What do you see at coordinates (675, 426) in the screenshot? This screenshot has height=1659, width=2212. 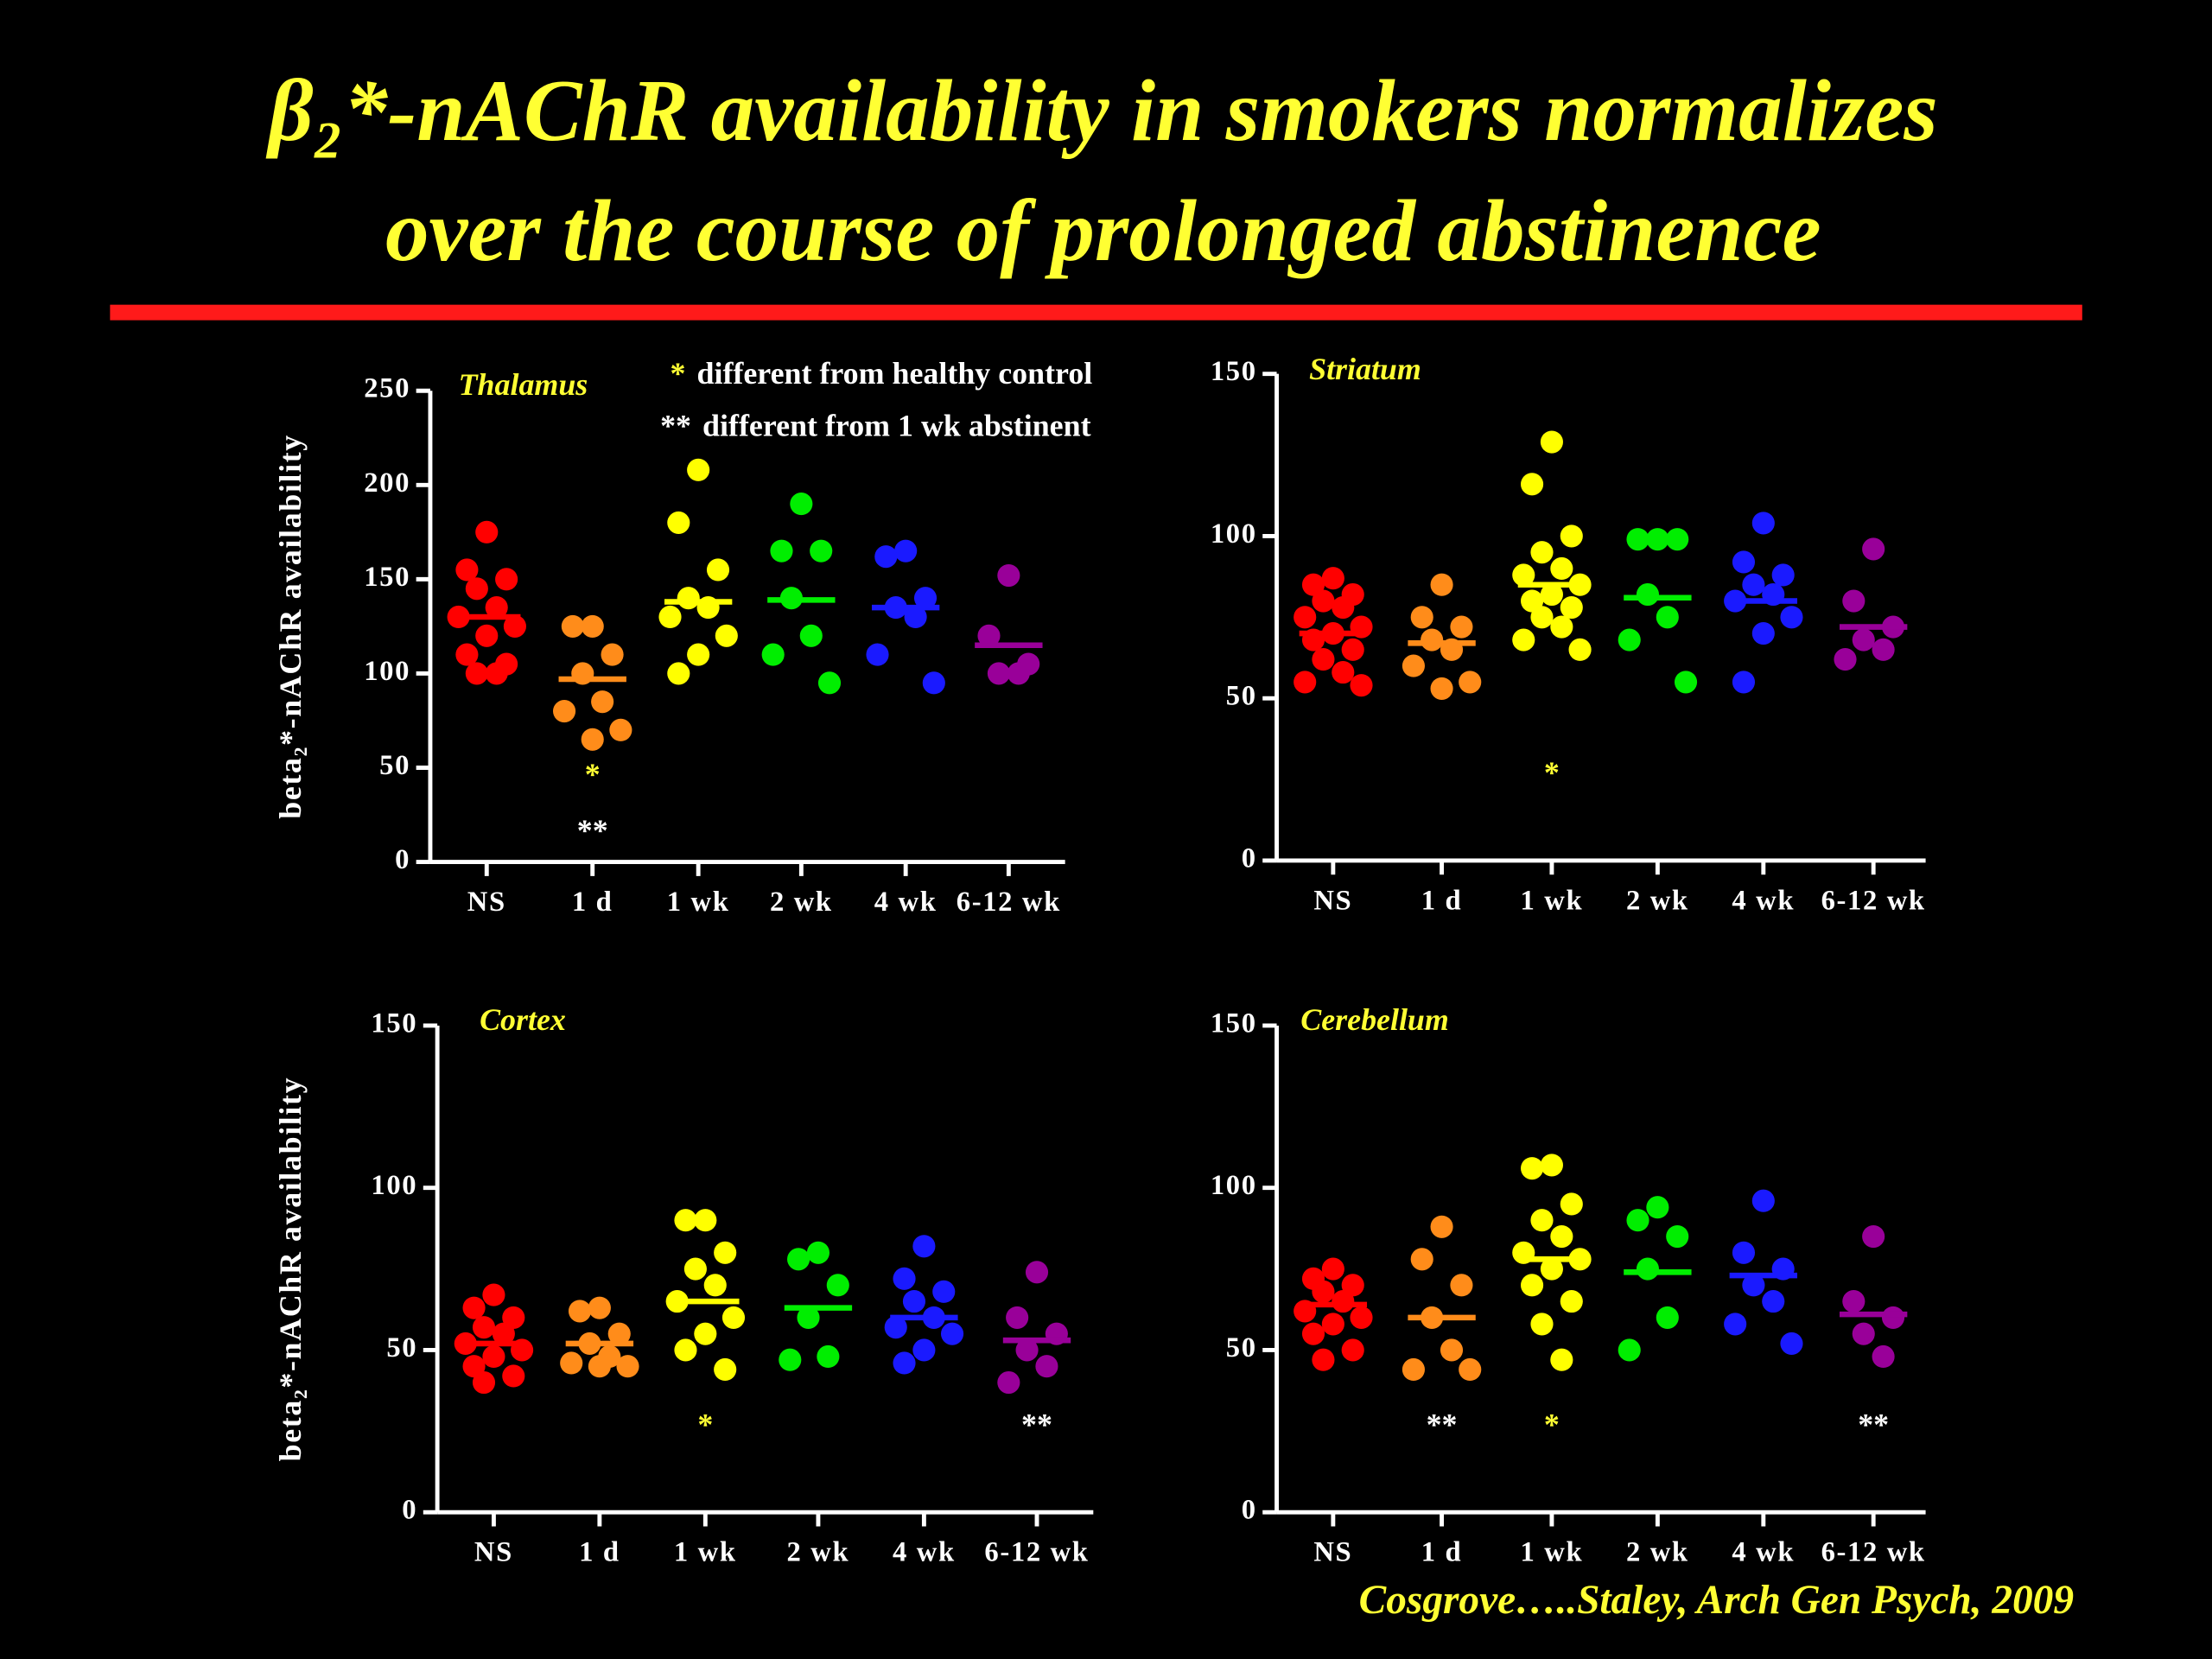 I see `note-mark: **` at bounding box center [675, 426].